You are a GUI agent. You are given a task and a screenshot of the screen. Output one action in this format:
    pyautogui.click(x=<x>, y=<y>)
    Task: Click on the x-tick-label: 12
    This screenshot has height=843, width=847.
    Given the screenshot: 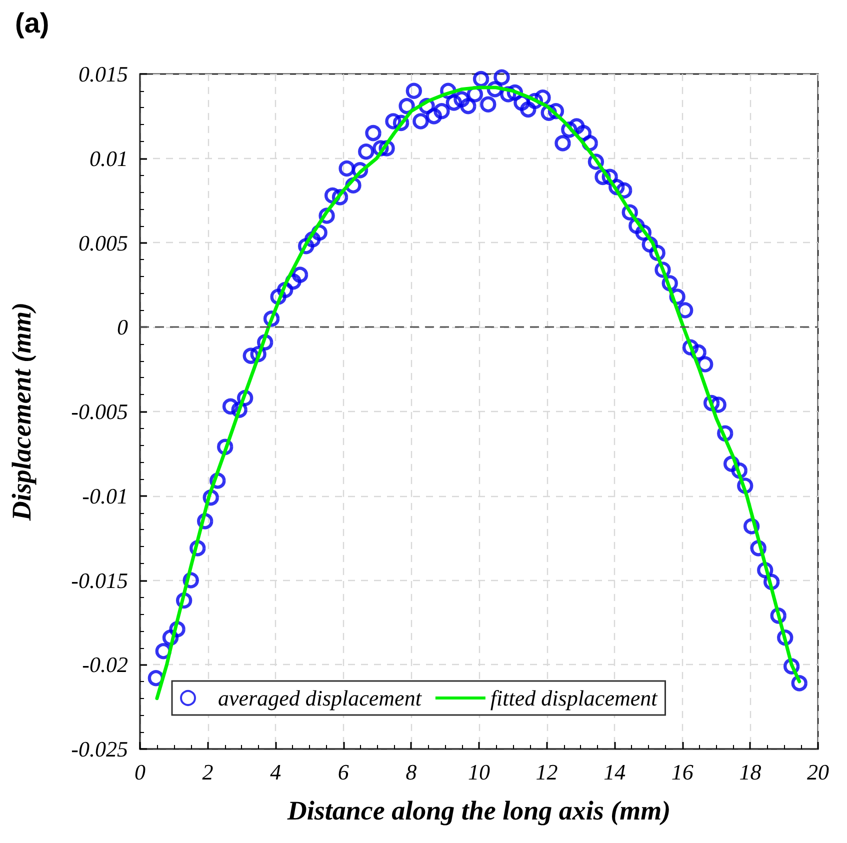 What is the action you would take?
    pyautogui.click(x=547, y=772)
    